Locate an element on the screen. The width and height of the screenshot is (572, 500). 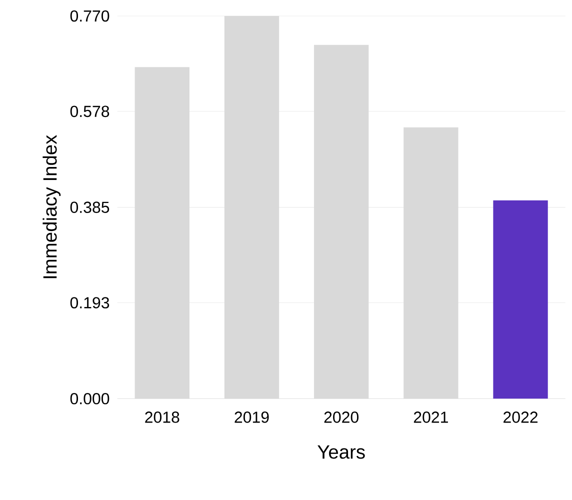
x-tick-label: 2019 is located at coordinates (251, 417).